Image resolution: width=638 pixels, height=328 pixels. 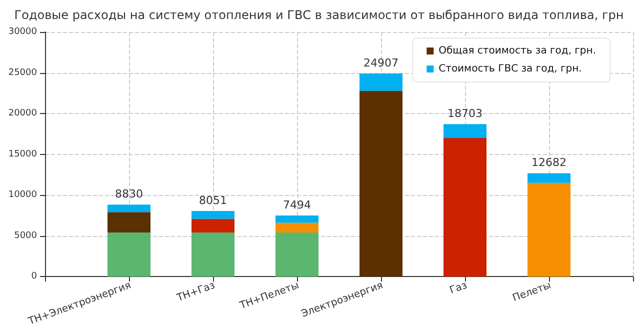 I want to click on y-tick-label: 15000, so click(x=23, y=154).